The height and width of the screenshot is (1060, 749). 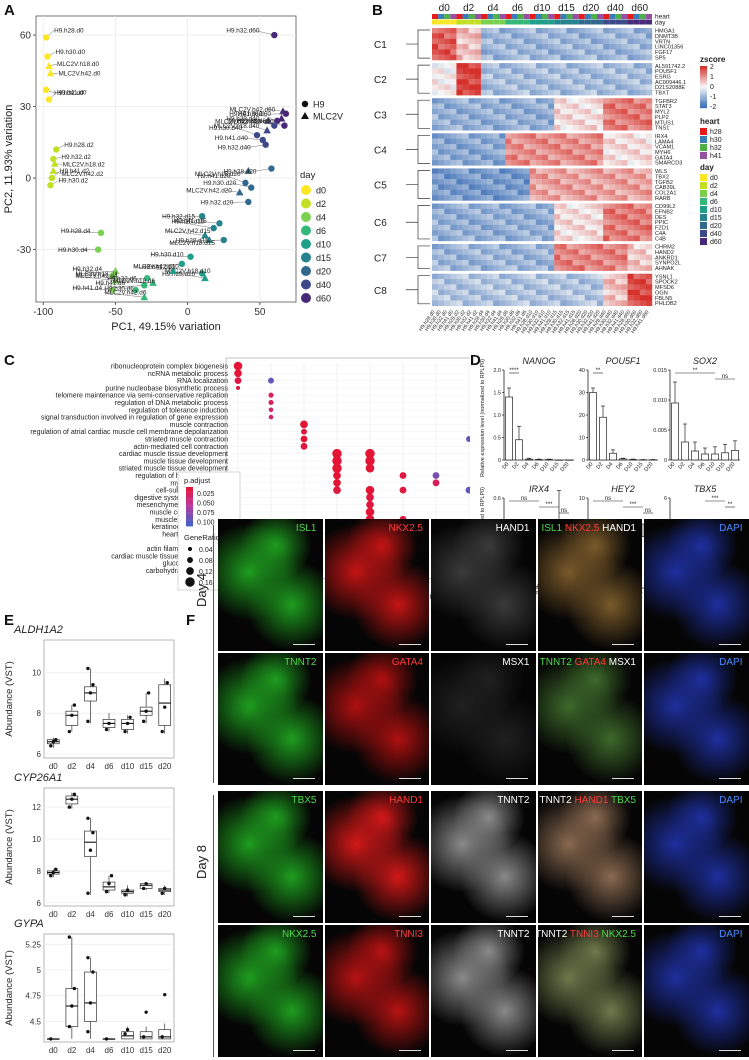 What do you see at coordinates (75, 171) in the screenshot?
I see `pca-point-label: H9.h41.d2` at bounding box center [75, 171].